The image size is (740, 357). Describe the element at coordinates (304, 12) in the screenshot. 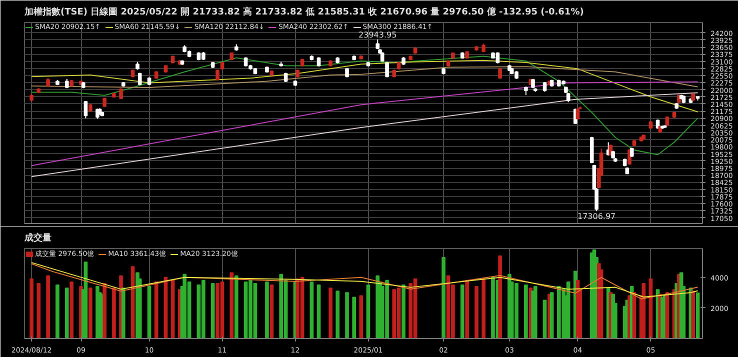

I see `chart-title: 加權指數(TSE) 日線圖 2025/05/22 開 21733.82 高 21733.82 低 21585.31 收 21670.96 量 2976.50 億 -132.95 (-0.61%)` at that location.